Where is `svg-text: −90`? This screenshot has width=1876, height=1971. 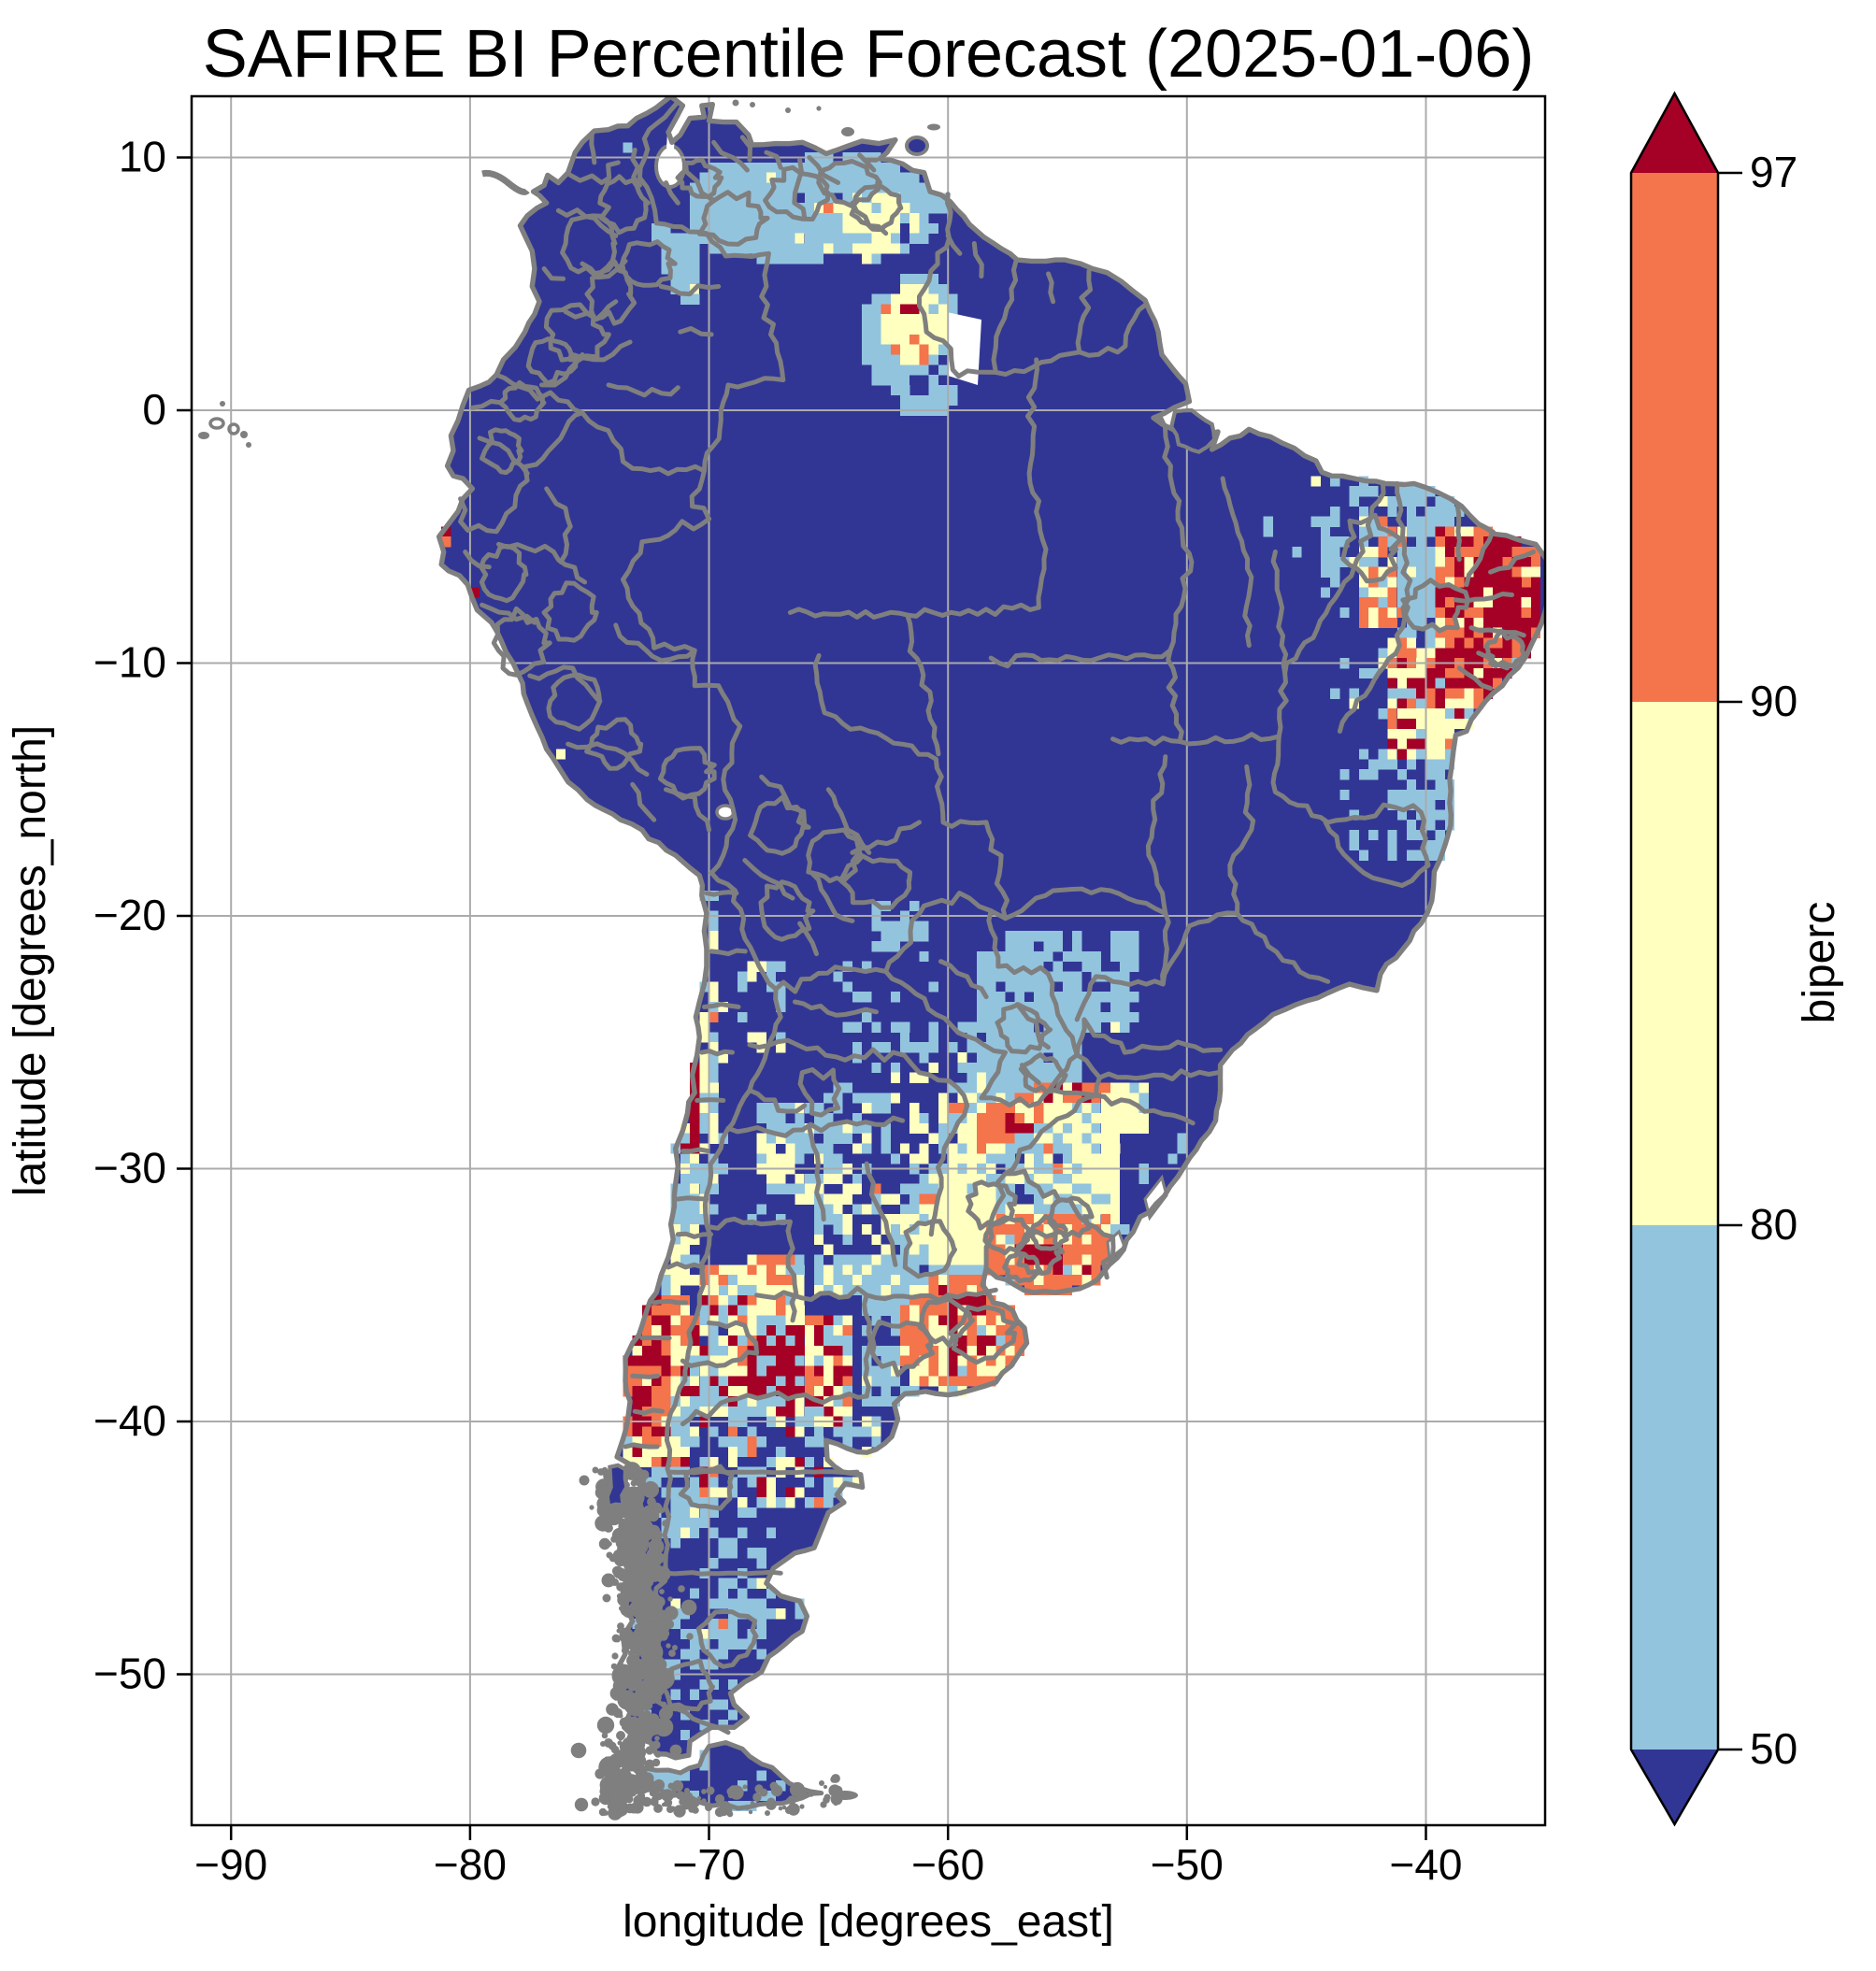 svg-text: −90 is located at coordinates (231, 1865).